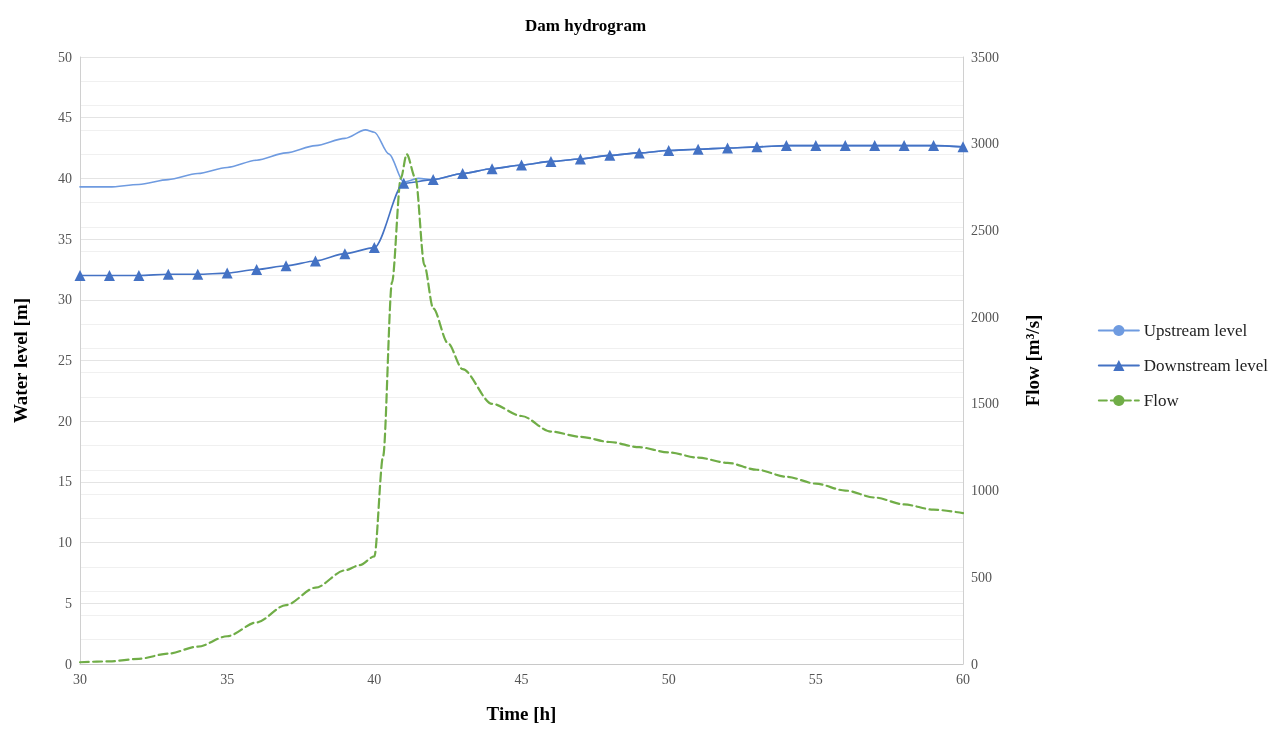 The width and height of the screenshot is (1278, 731). I want to click on legend-label: Downstream level, so click(1206, 365).